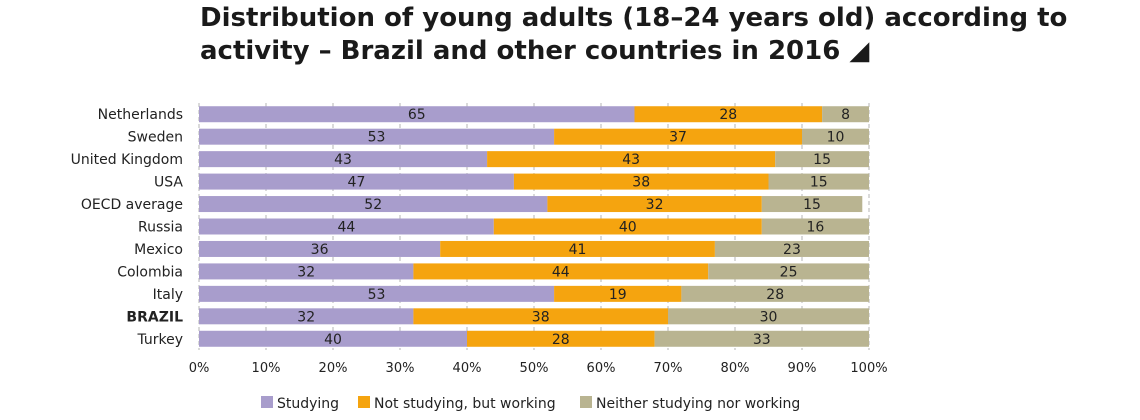 Image resolution: width=1140 pixels, height=420 pixels. Describe the element at coordinates (698, 404) in the screenshot. I see `legend-label: Neither studying nor working` at that location.